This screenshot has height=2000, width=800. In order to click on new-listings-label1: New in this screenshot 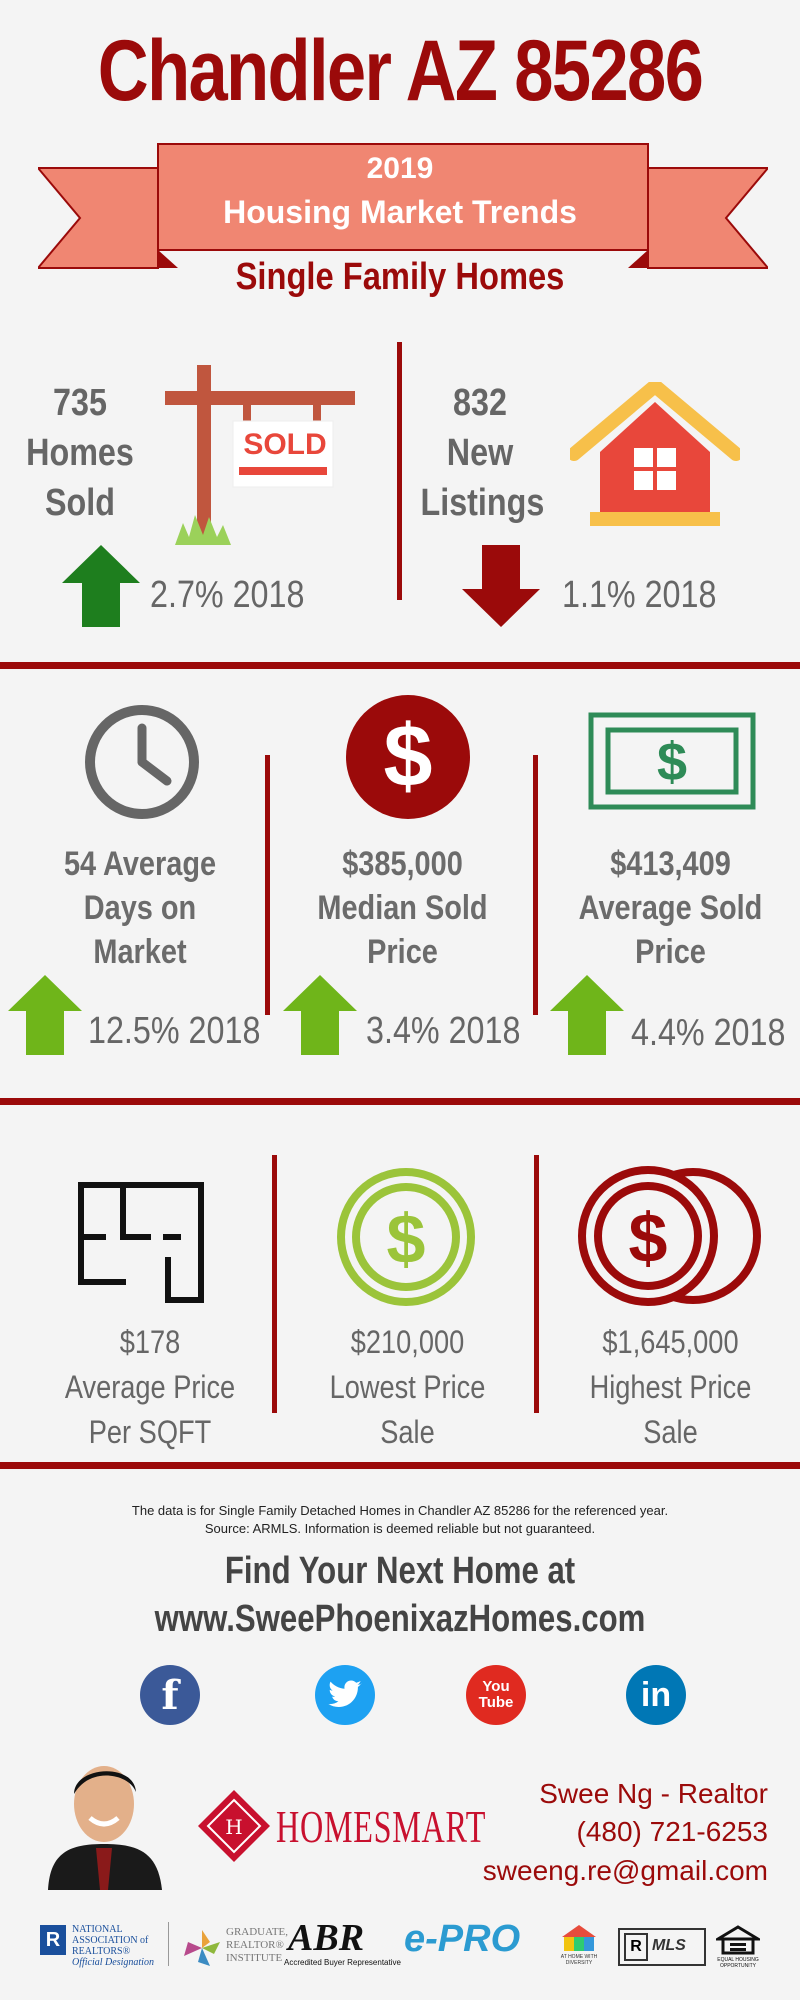, I will do `click(480, 453)`.